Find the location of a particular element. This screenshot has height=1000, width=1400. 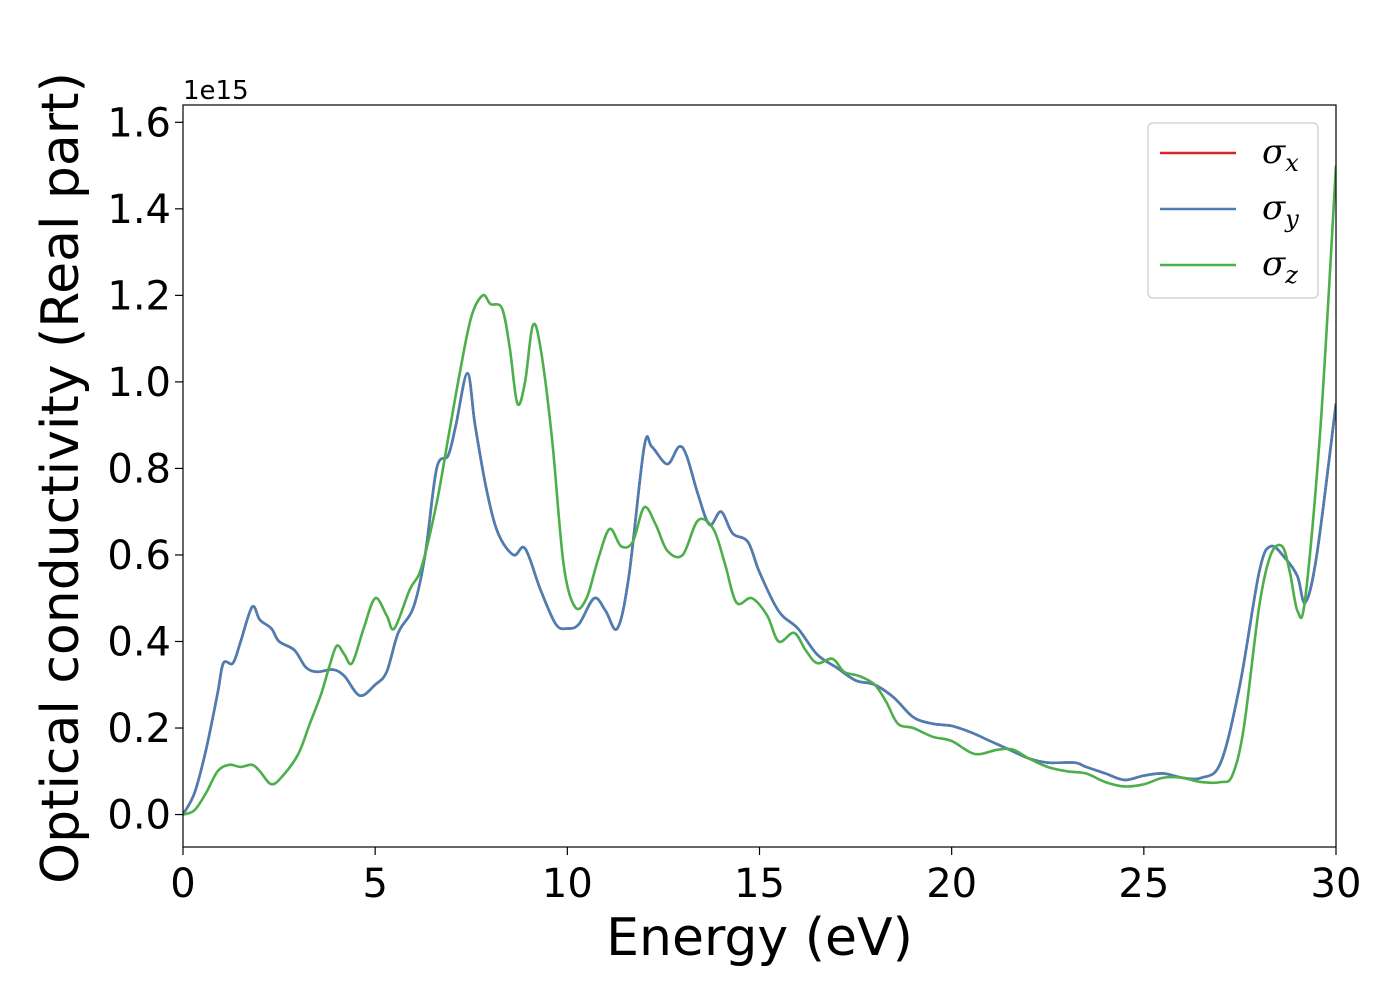

y-tick-label: 0.8 is located at coordinates (139, 469).